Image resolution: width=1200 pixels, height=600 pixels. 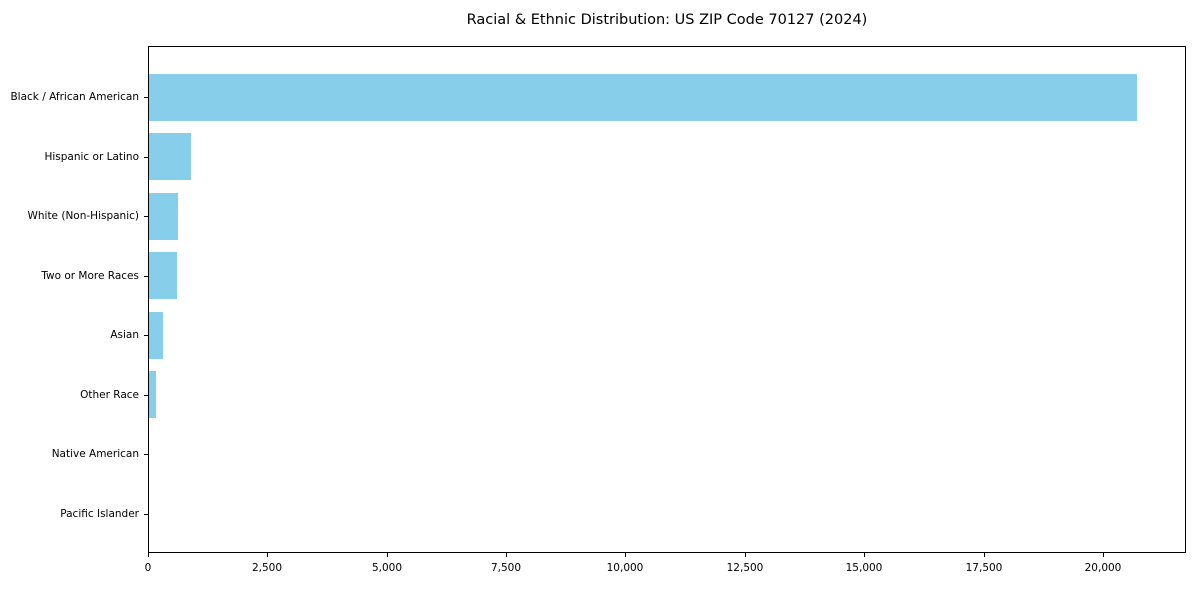 What do you see at coordinates (864, 568) in the screenshot?
I see `x-tick-label: 15,000` at bounding box center [864, 568].